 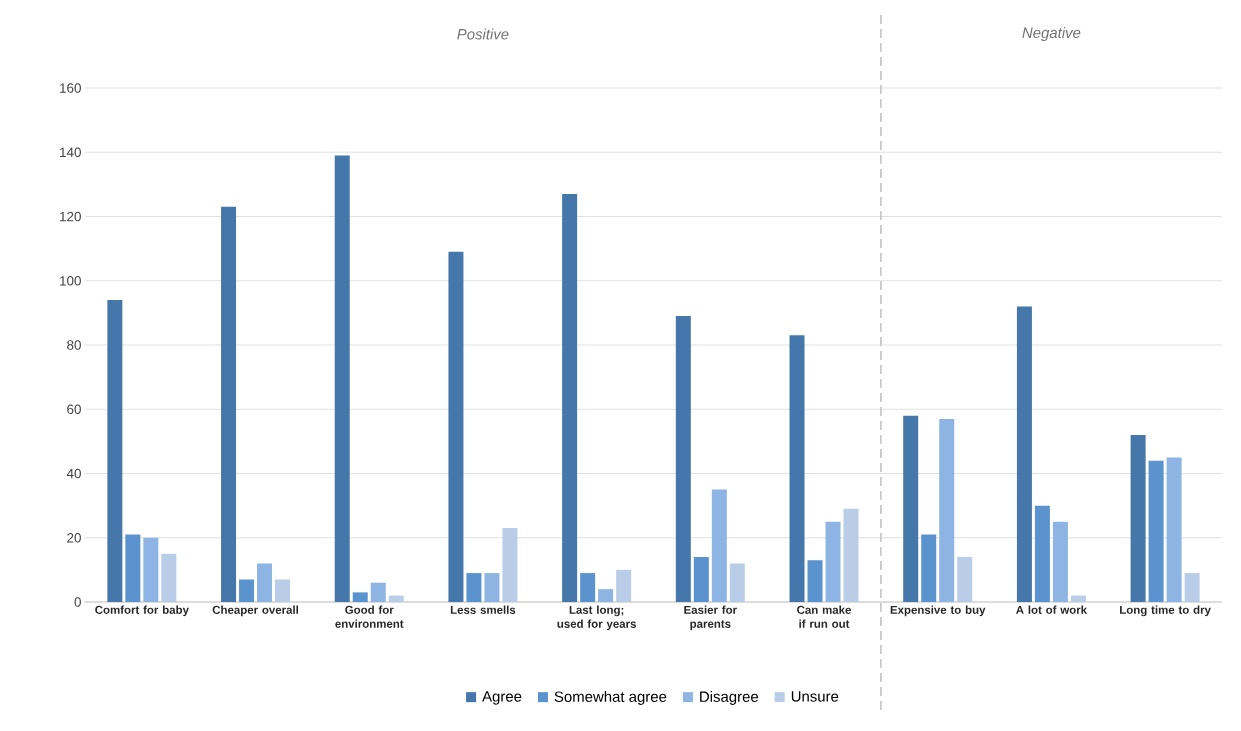 What do you see at coordinates (70, 152) in the screenshot?
I see `y-tick-label: 140` at bounding box center [70, 152].